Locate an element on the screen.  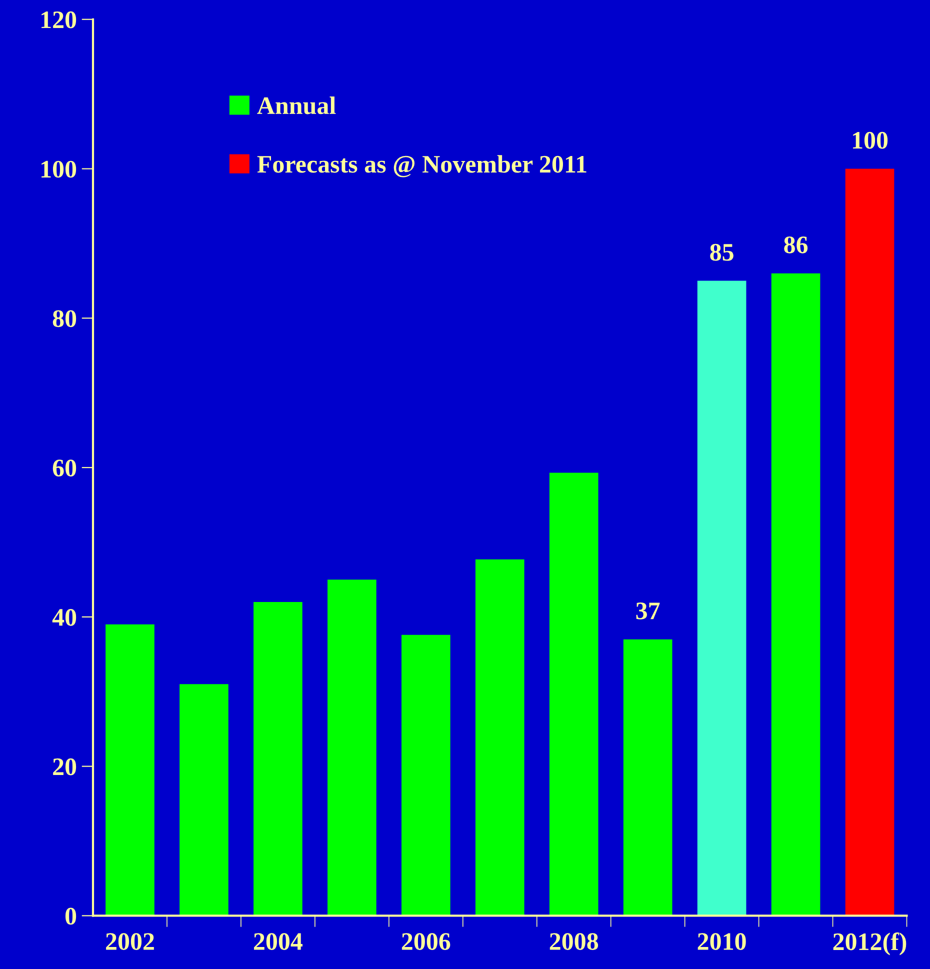
x-tick-label: 2006 is located at coordinates (426, 941).